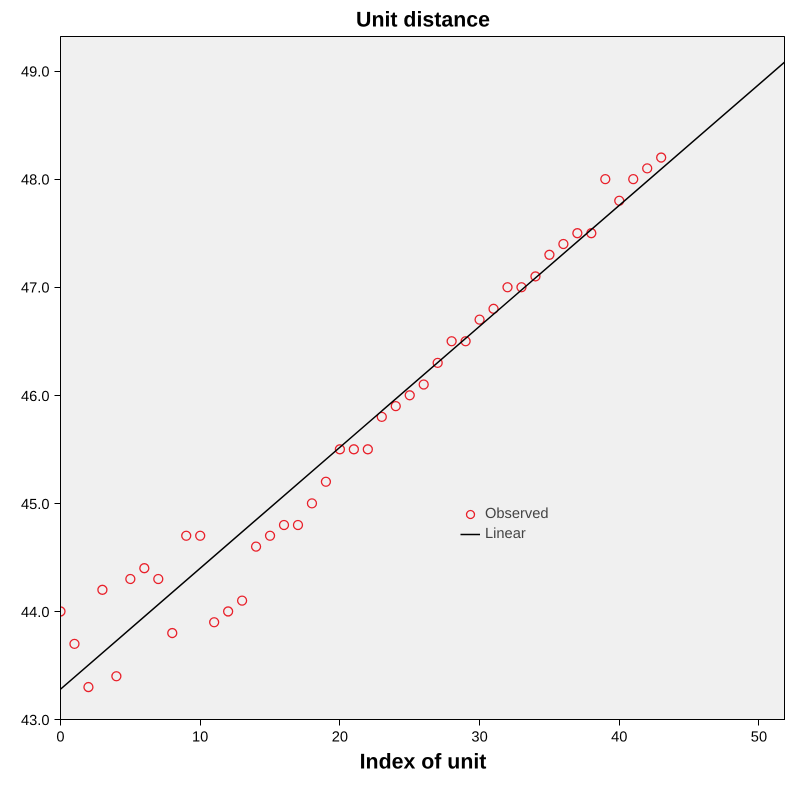 The width and height of the screenshot is (785, 789). What do you see at coordinates (35, 504) in the screenshot?
I see `y-tick-label: 45.0` at bounding box center [35, 504].